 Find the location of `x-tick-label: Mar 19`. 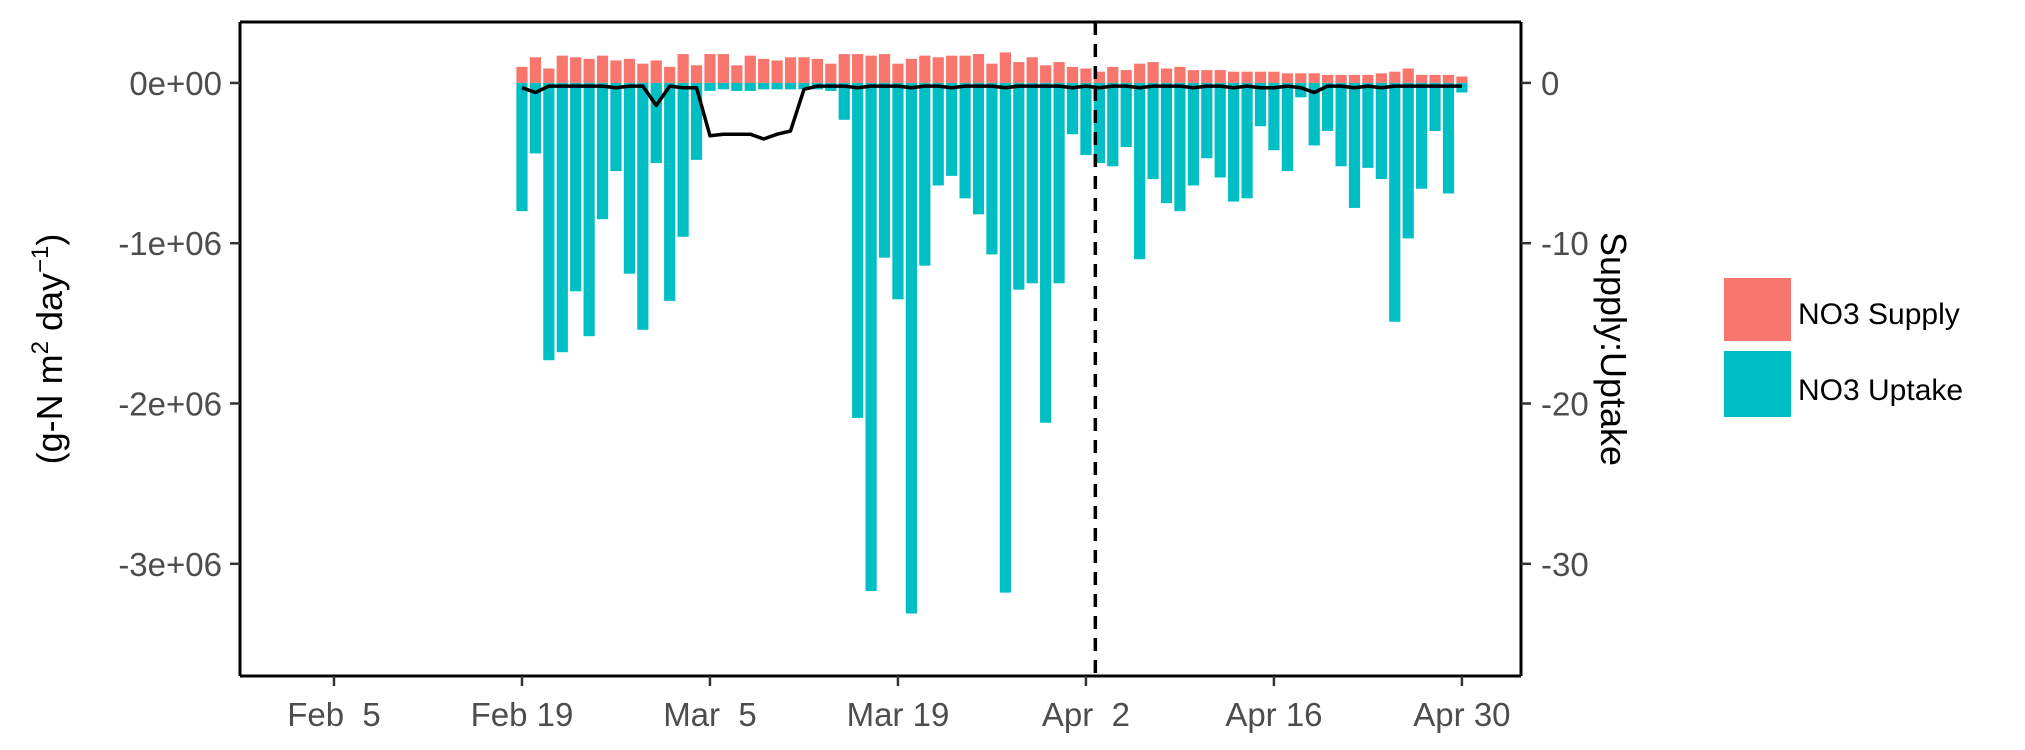

x-tick-label: Mar 19 is located at coordinates (898, 714).